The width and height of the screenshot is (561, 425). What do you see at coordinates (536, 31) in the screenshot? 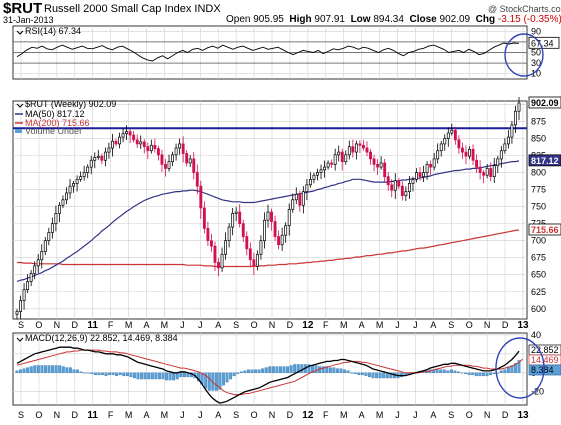
I see `rsi-tick-label: 90` at bounding box center [536, 31].